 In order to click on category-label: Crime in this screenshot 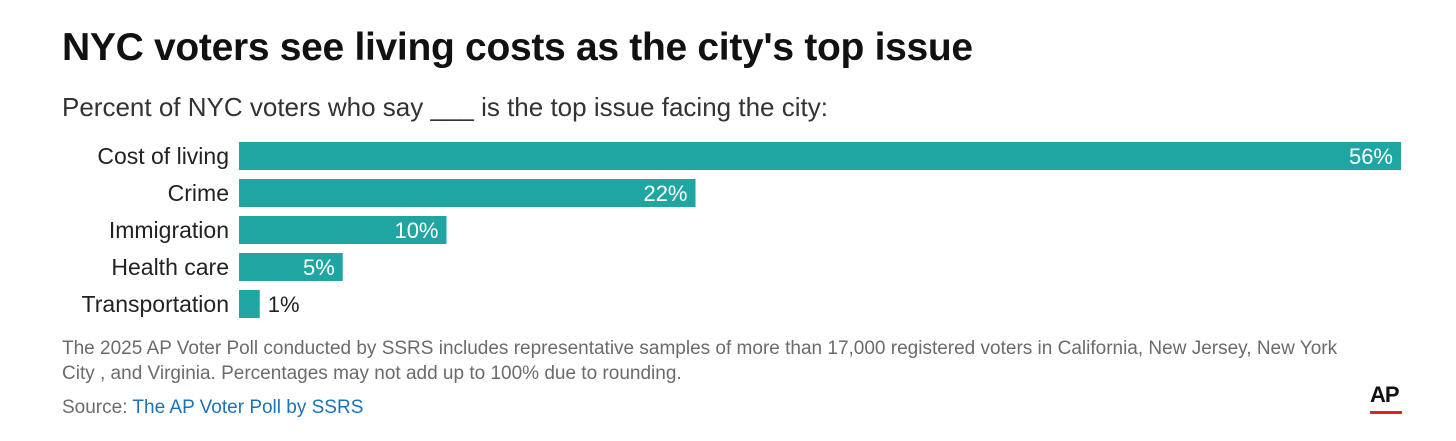, I will do `click(198, 193)`.